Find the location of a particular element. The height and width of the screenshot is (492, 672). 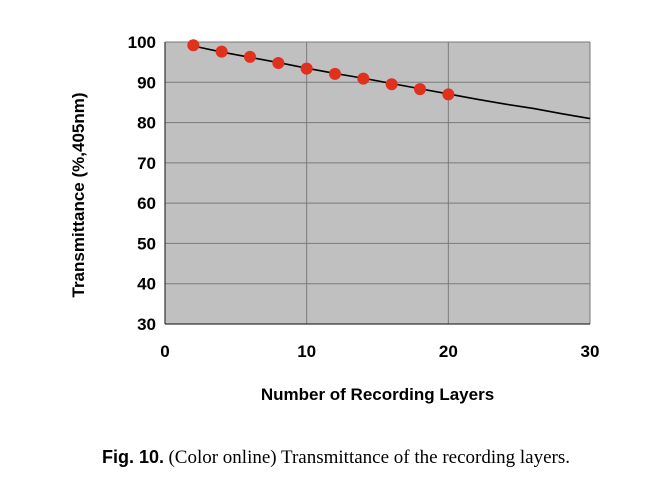

series-group is located at coordinates (389, 79).